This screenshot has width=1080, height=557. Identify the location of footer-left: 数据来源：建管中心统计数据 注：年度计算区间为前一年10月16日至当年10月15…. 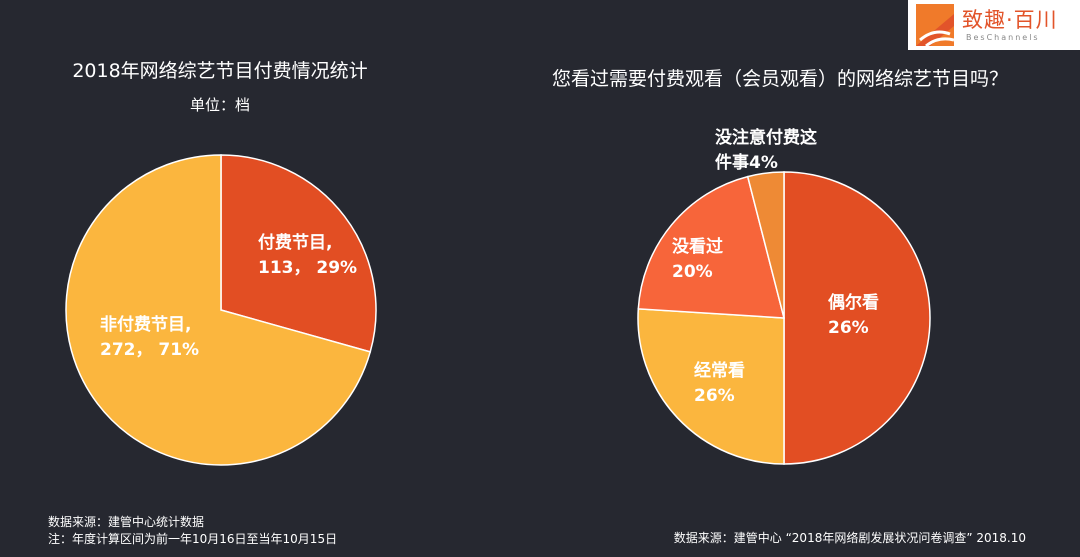
(192, 531).